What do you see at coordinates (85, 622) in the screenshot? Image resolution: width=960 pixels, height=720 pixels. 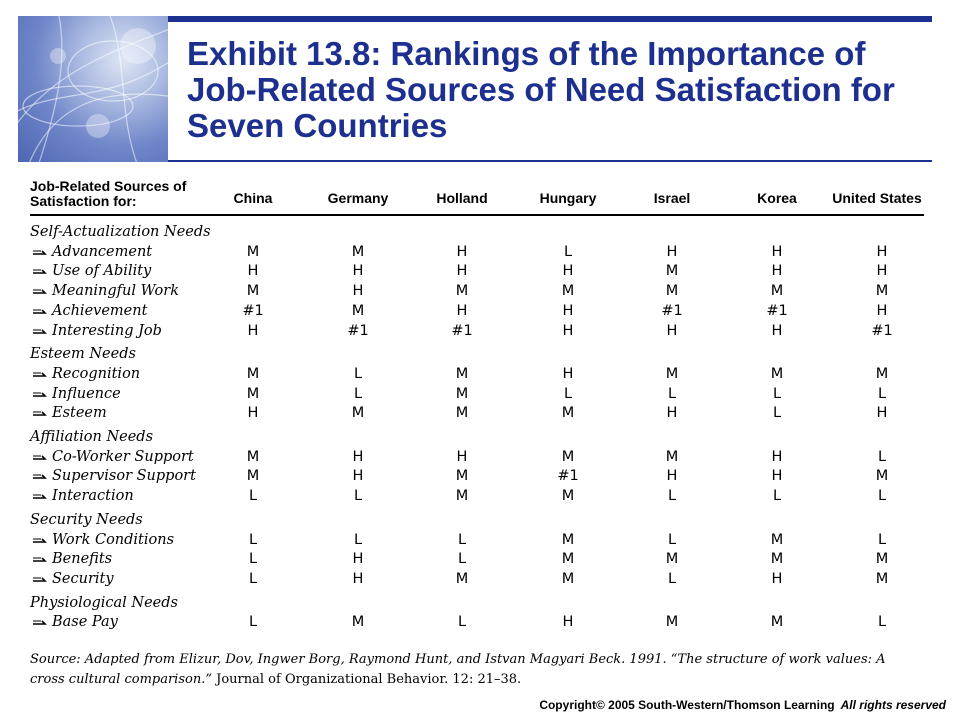 I see `row-label: Base Pay` at bounding box center [85, 622].